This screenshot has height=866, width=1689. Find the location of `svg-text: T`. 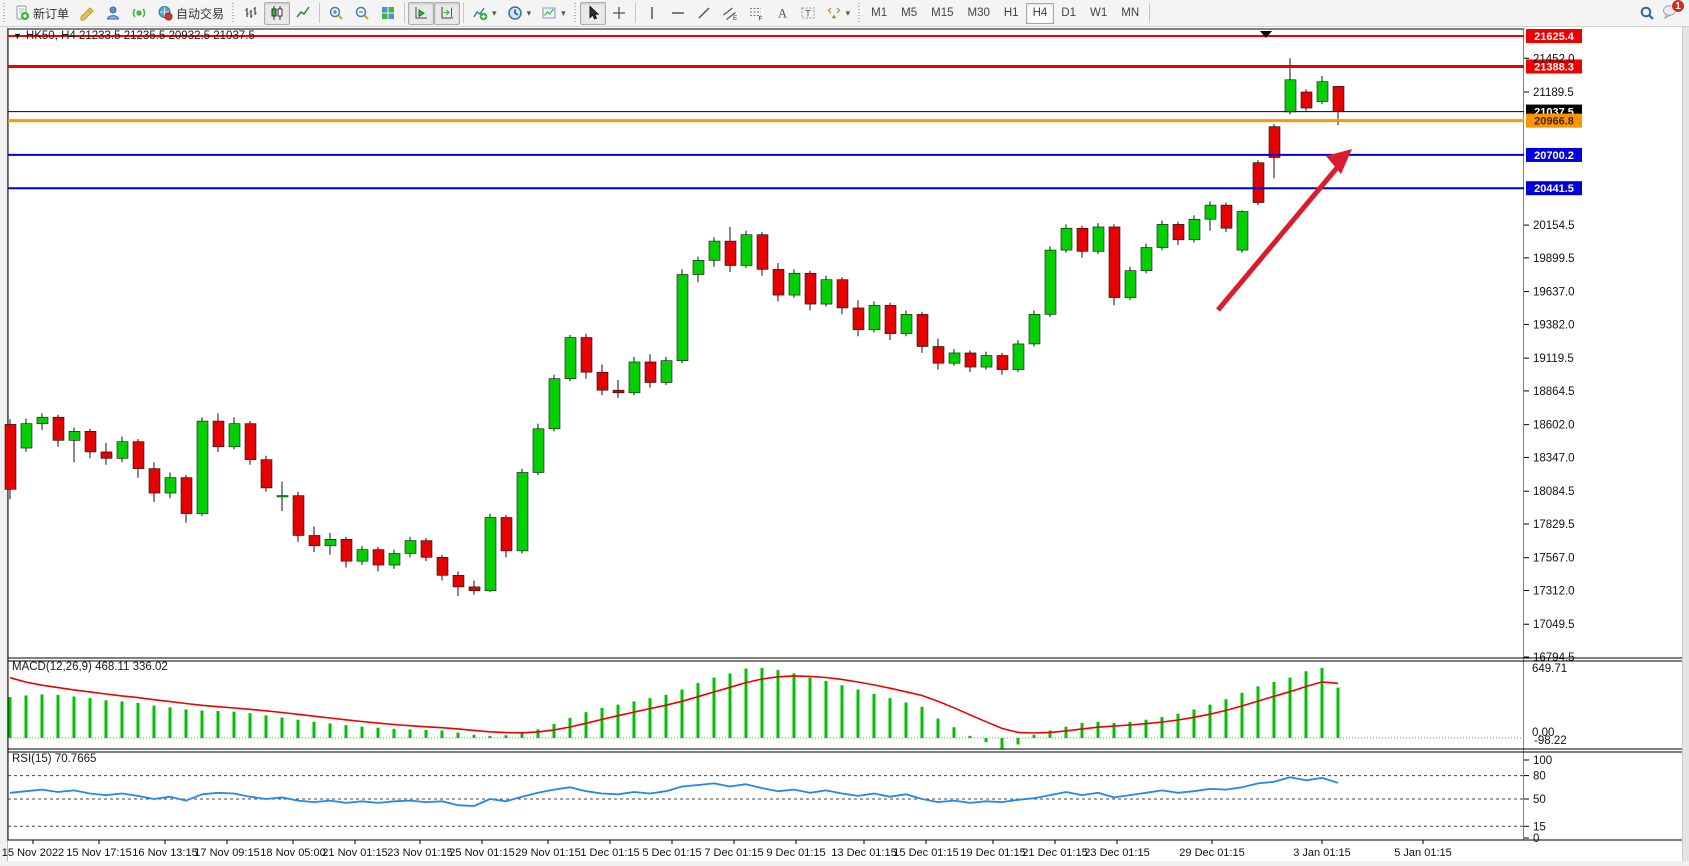

svg-text: T is located at coordinates (808, 14).